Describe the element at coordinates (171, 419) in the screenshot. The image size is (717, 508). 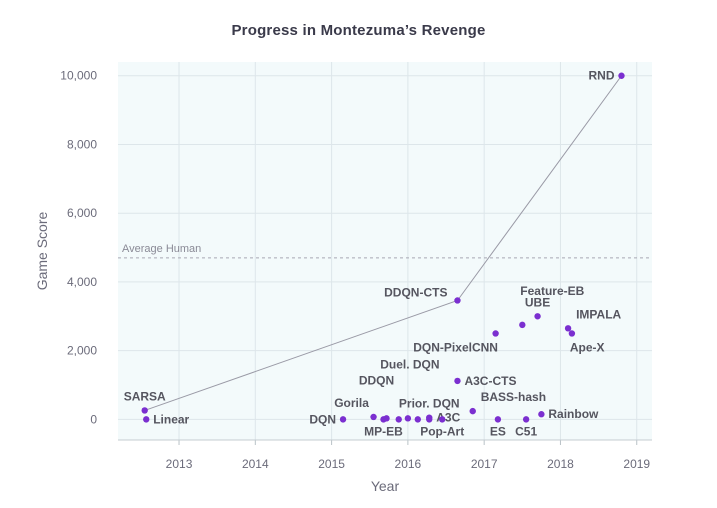
I see `point-label-linear: Linear` at that location.